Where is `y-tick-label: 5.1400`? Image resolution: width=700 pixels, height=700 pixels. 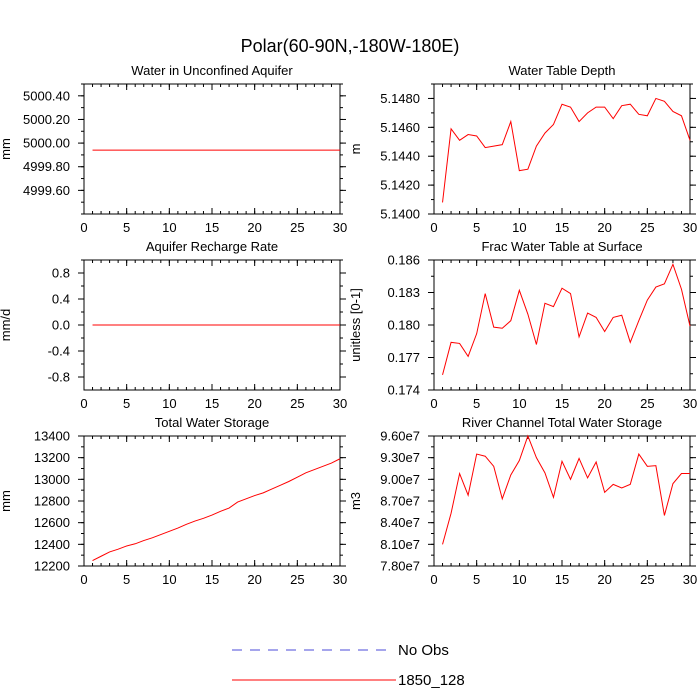 y-tick-label: 5.1400 is located at coordinates (400, 214).